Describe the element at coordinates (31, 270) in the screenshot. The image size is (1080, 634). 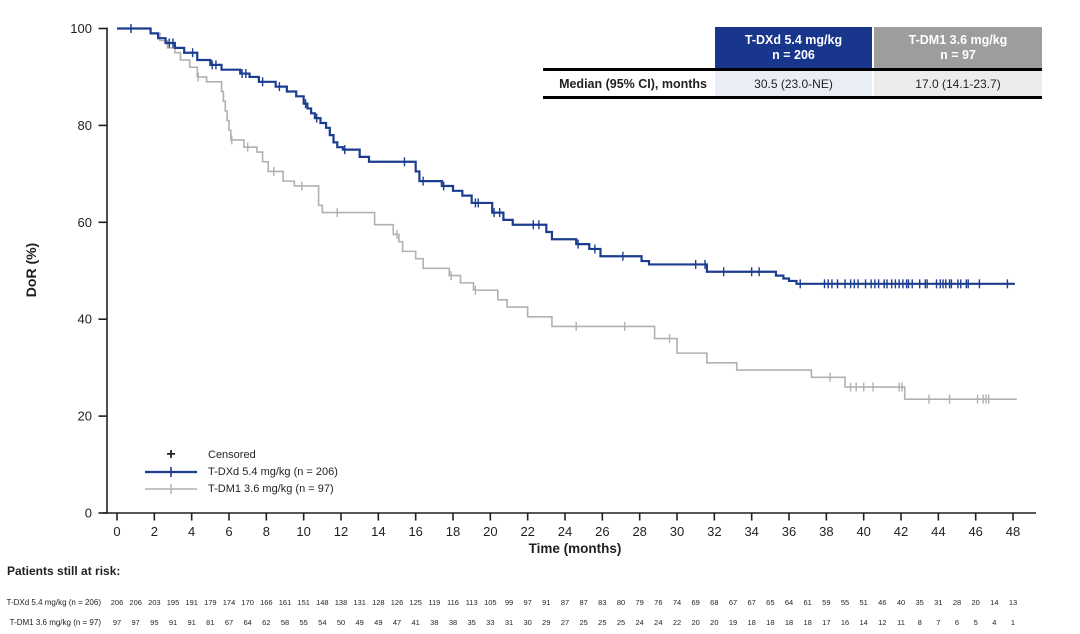
I see `y-axis-label: DoR (%)` at that location.